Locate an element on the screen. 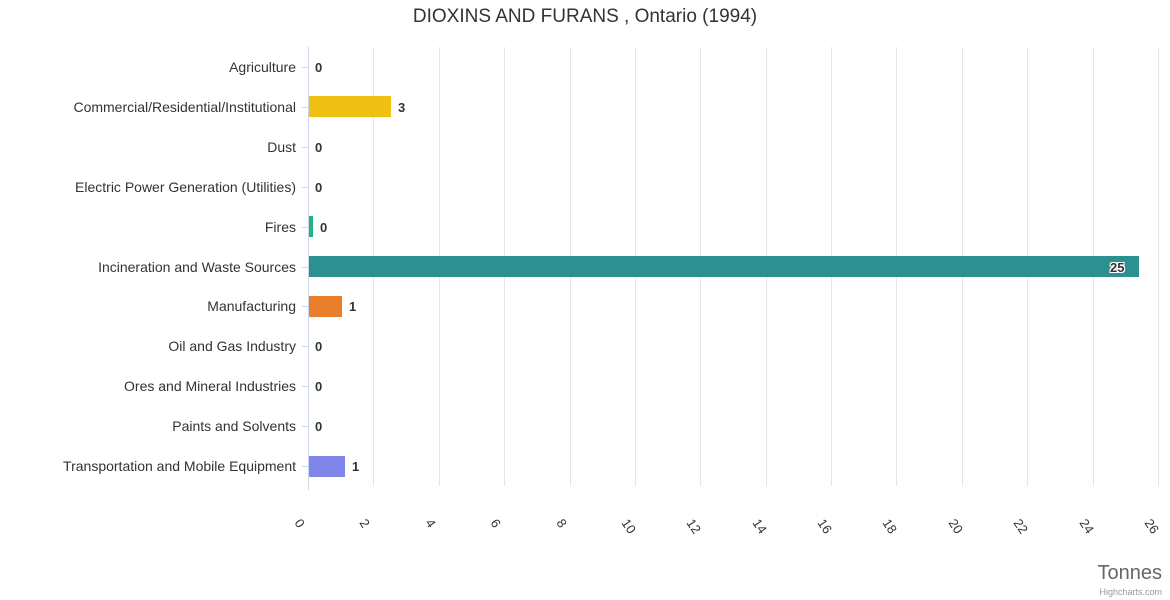  highcharts-credits-link: Highcharts.com is located at coordinates (1130, 592).